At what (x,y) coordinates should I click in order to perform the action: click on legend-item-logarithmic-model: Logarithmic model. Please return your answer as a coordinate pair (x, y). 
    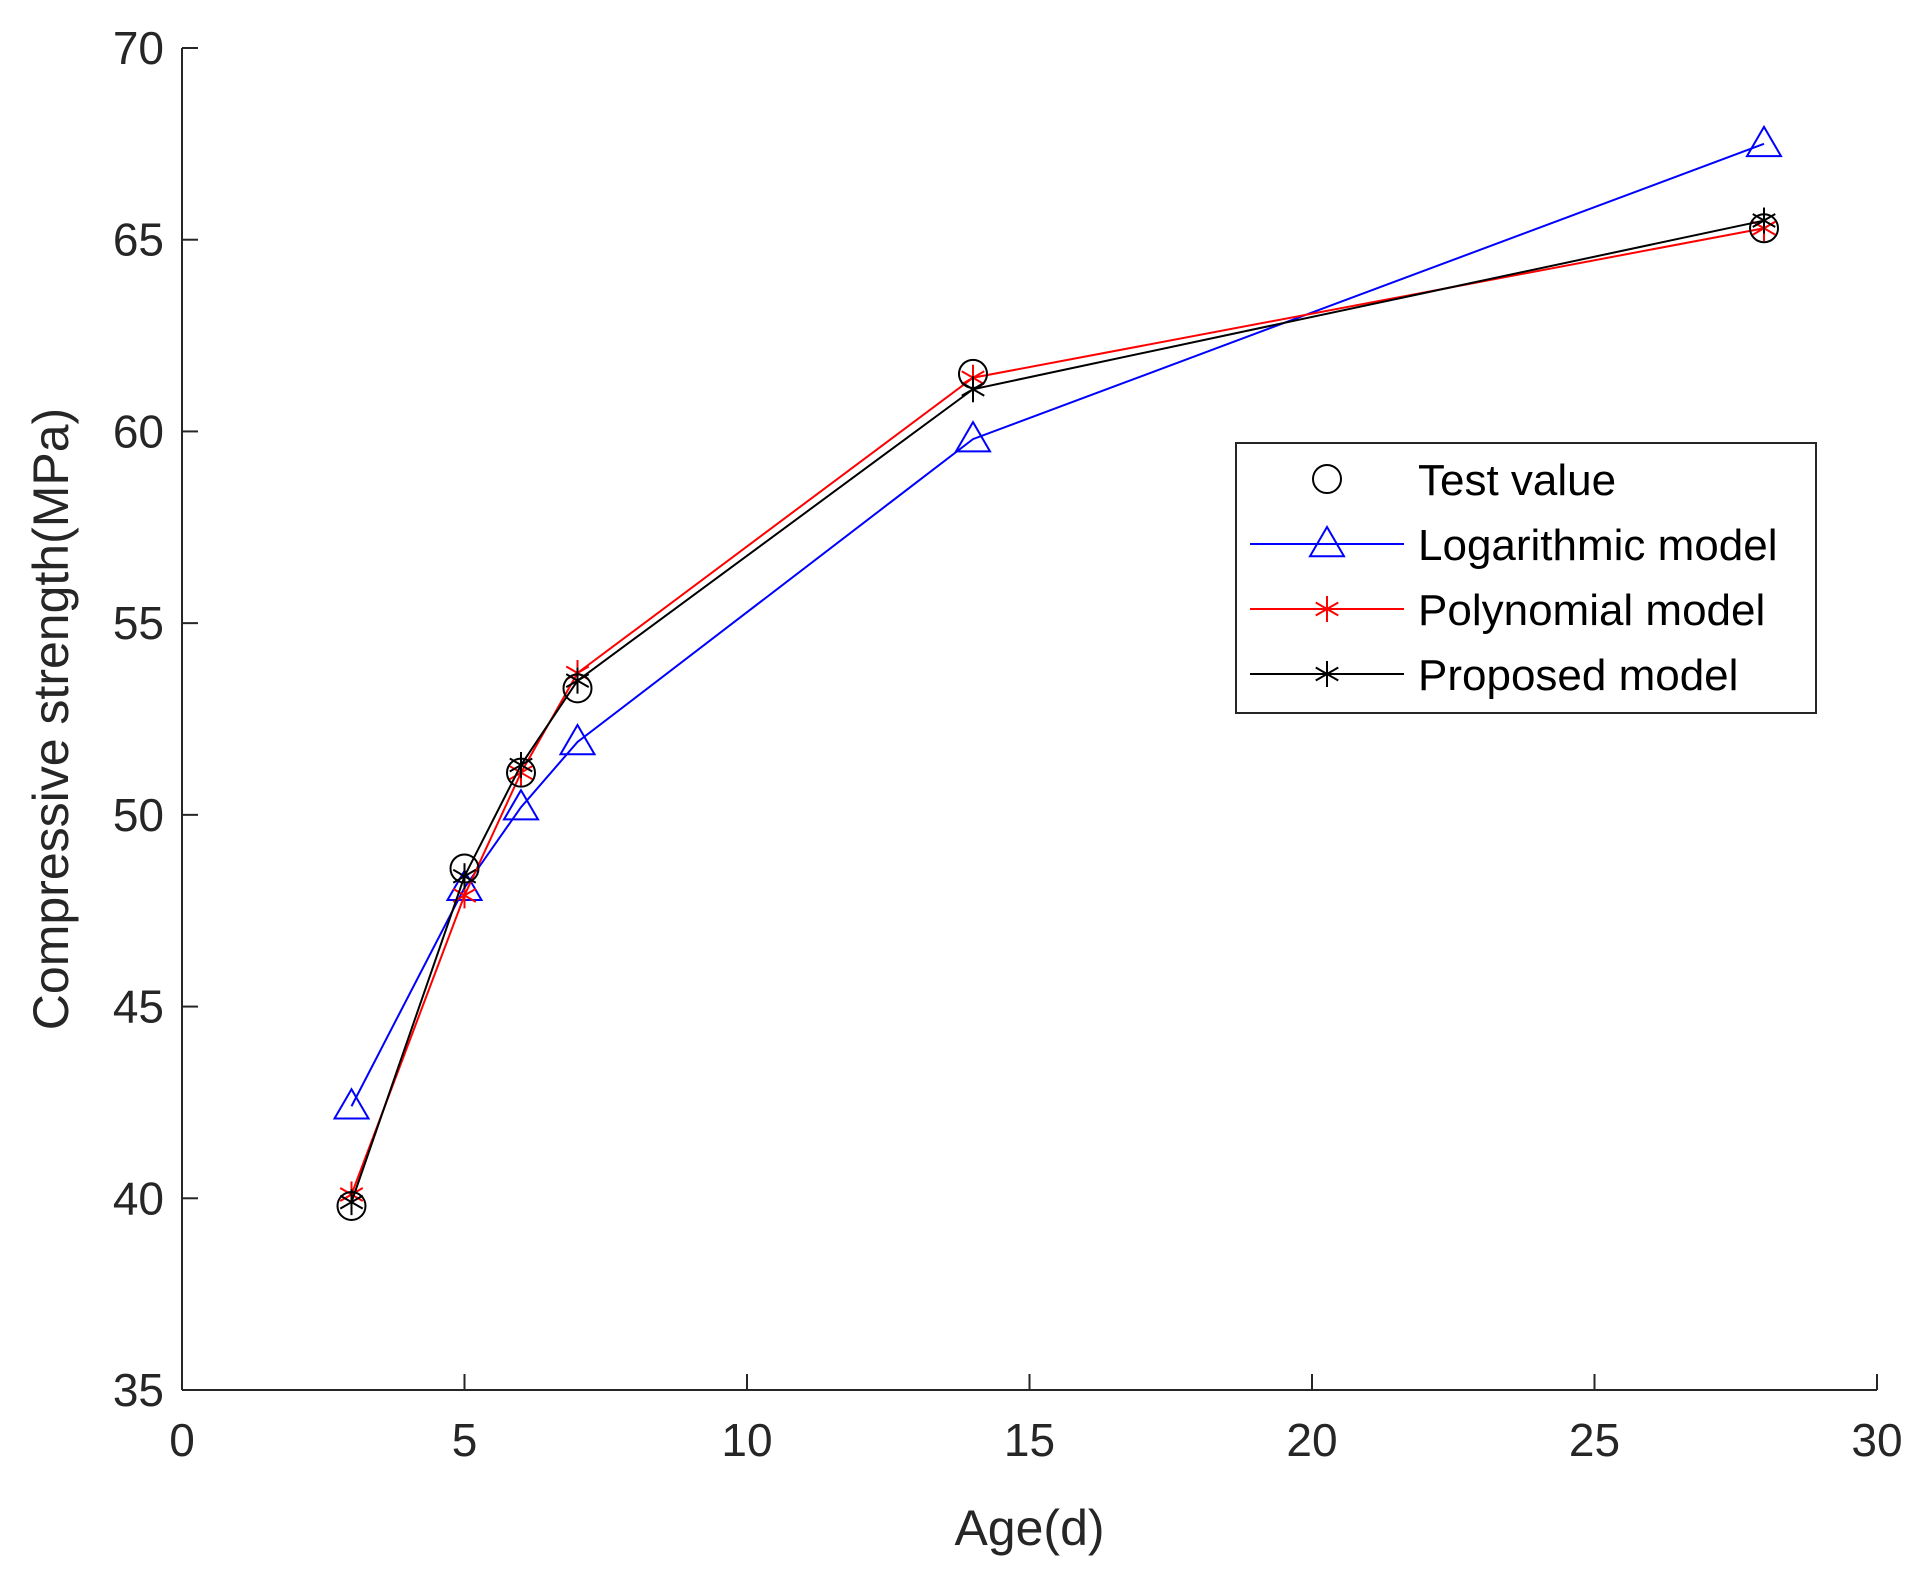
    Looking at the image, I should click on (1514, 545).